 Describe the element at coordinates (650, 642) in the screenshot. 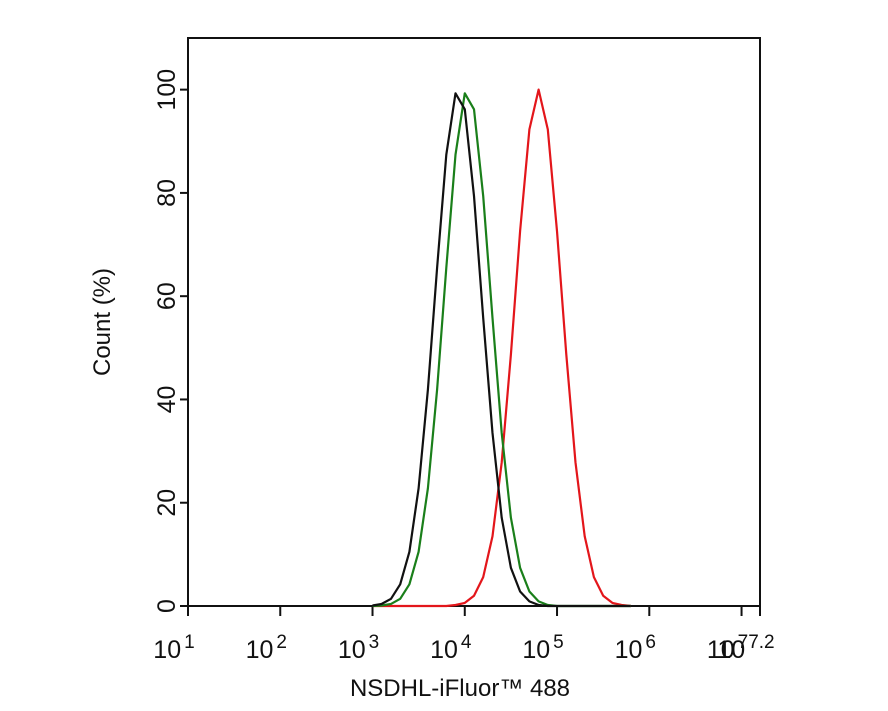

I see `x-tick-exponent: 6` at that location.